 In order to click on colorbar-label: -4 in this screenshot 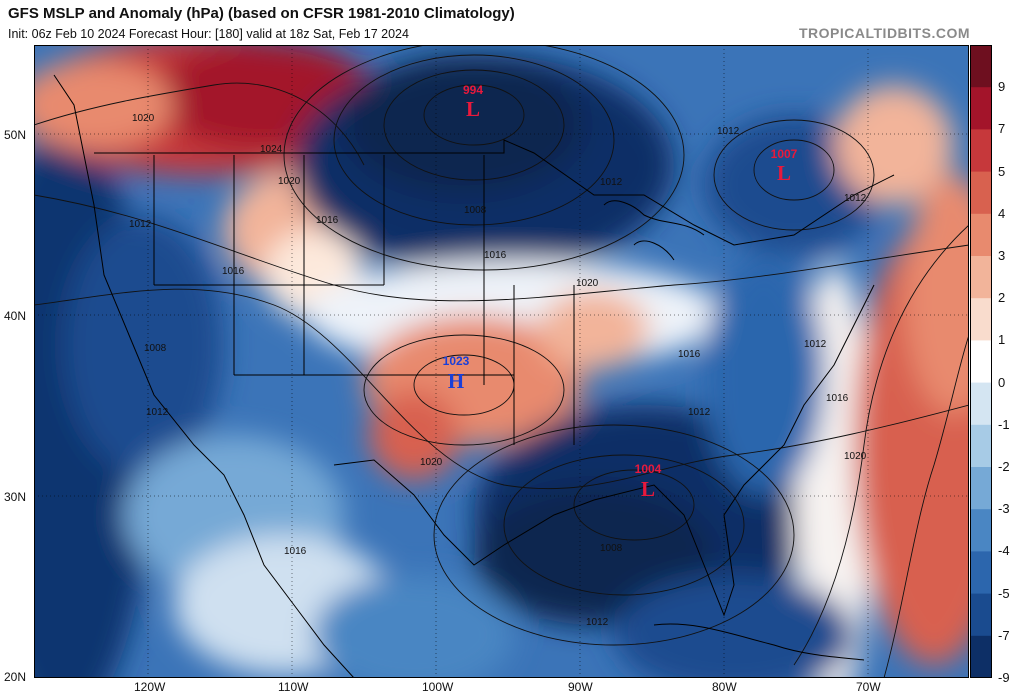, I will do `click(1004, 551)`.